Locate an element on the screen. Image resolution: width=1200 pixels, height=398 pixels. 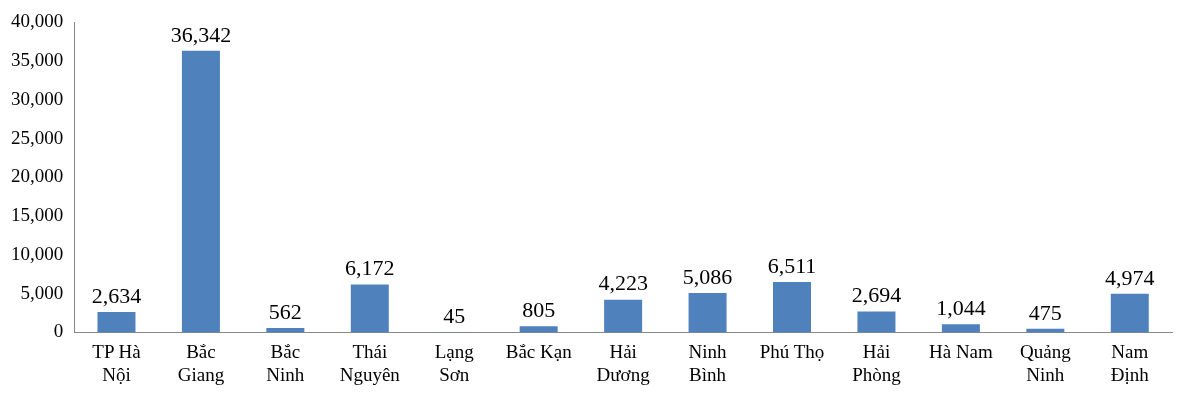
x-tick-label: Bắc Ninh is located at coordinates (285, 362).